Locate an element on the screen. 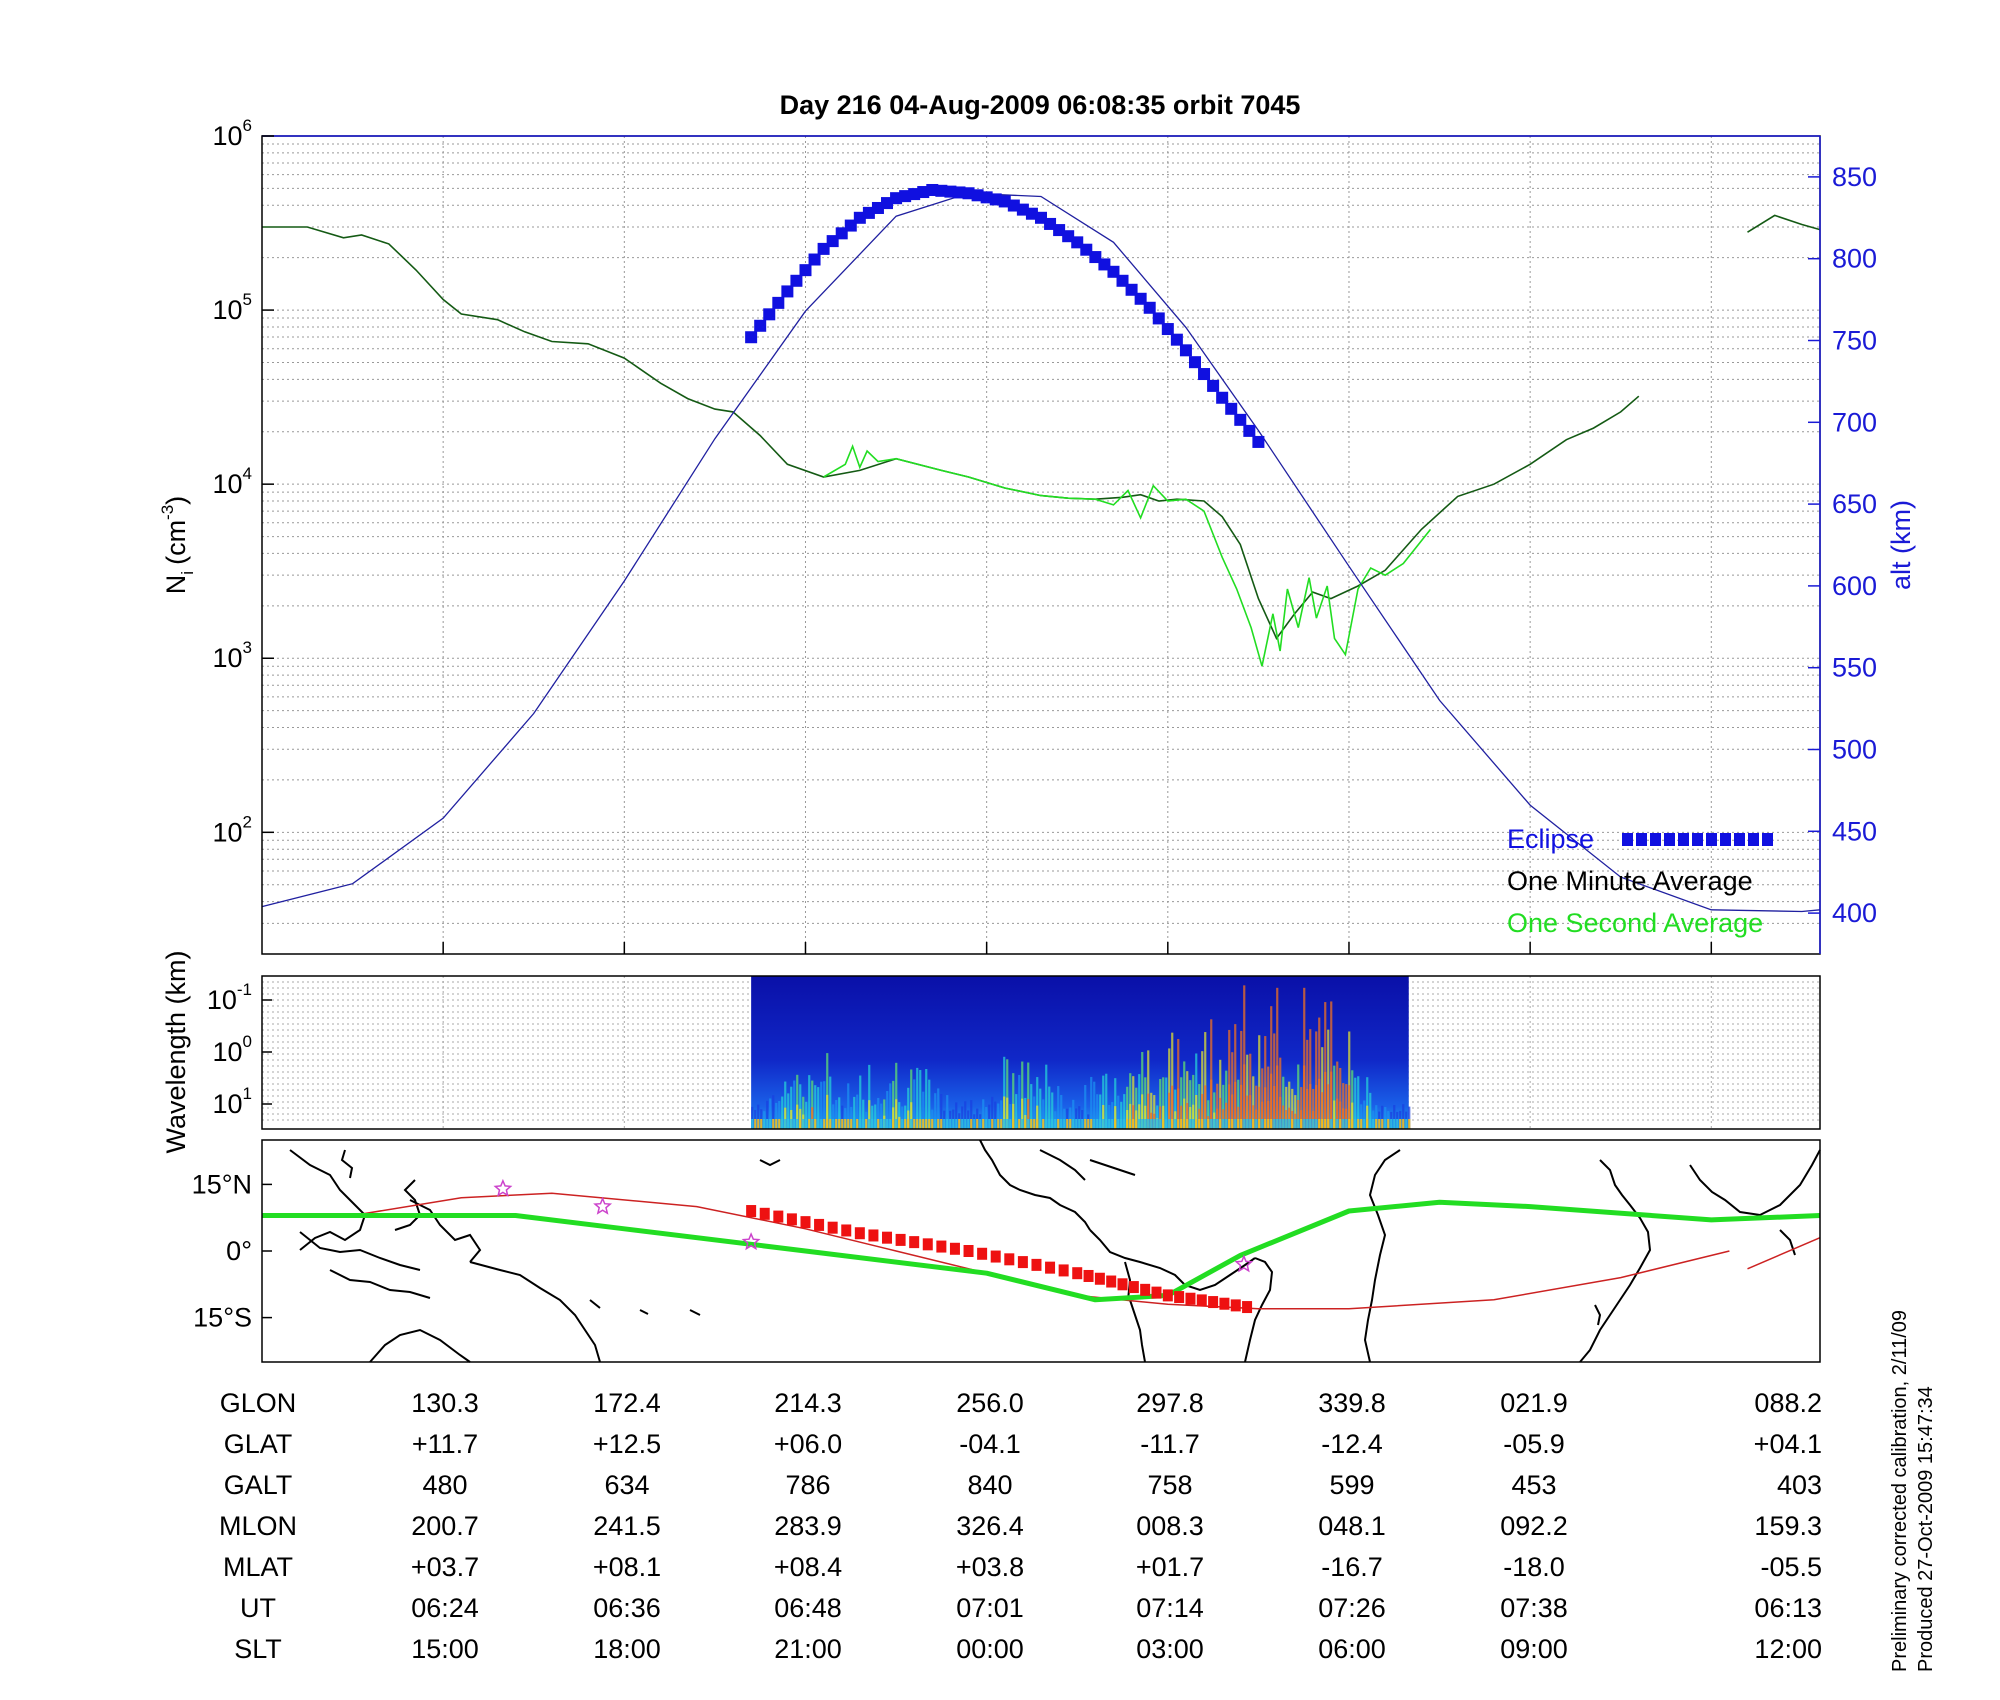 The height and width of the screenshot is (1700, 2000). density-x-ticks is located at coordinates (1077, 948).